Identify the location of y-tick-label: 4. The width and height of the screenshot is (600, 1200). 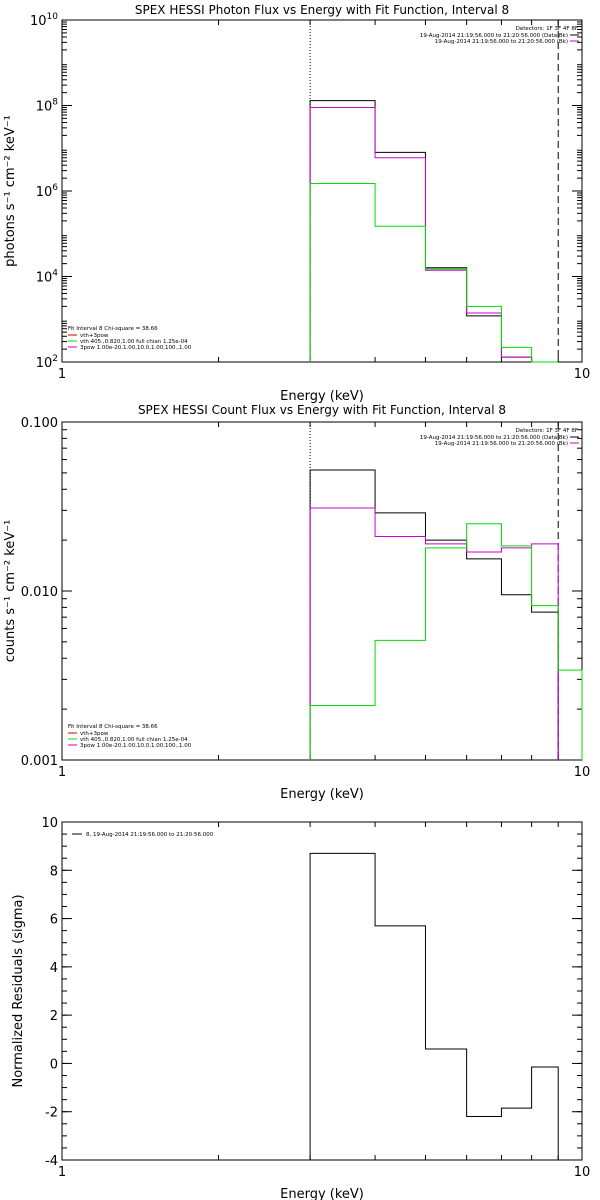
(54, 968).